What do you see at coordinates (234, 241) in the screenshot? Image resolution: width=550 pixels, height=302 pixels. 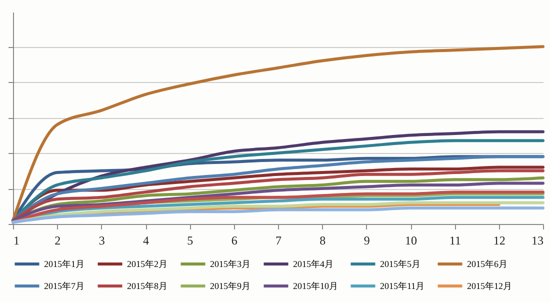 I see `x-tick-label: 6` at bounding box center [234, 241].